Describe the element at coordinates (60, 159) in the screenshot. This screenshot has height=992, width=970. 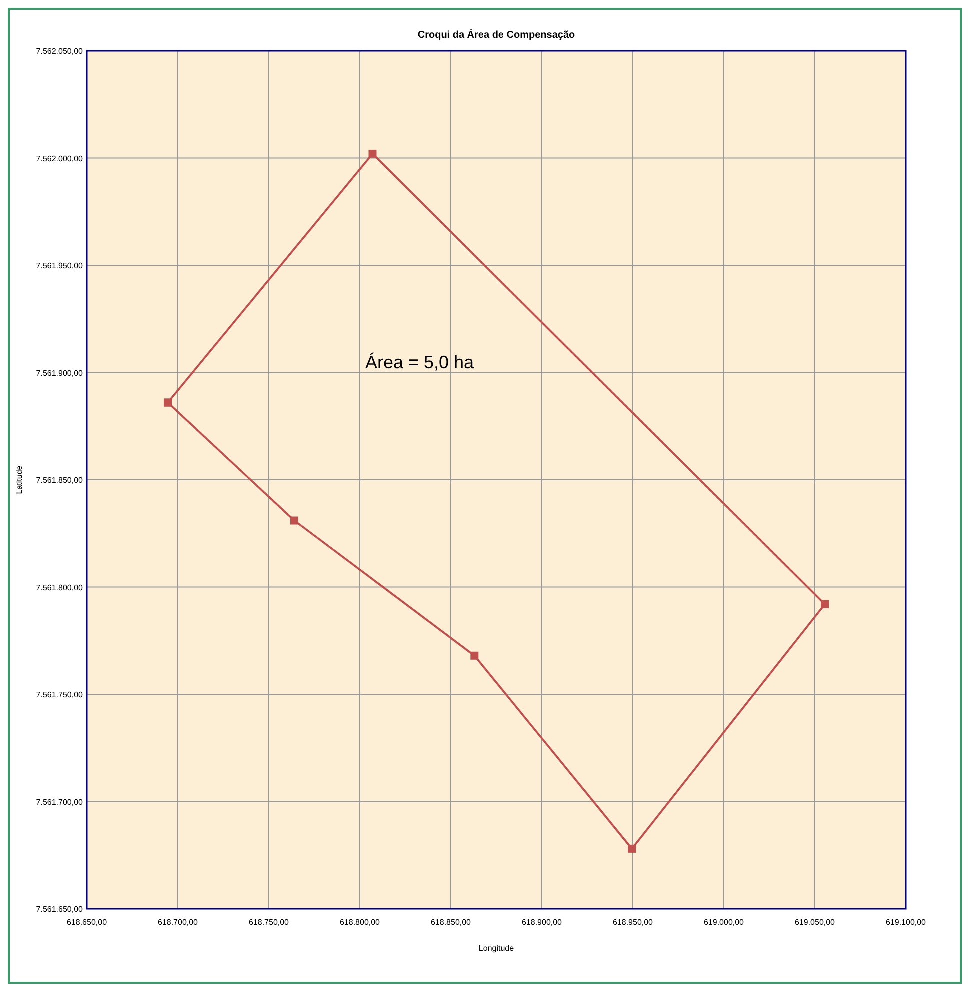
I see `y-tick-label: 7.562.000,00` at that location.